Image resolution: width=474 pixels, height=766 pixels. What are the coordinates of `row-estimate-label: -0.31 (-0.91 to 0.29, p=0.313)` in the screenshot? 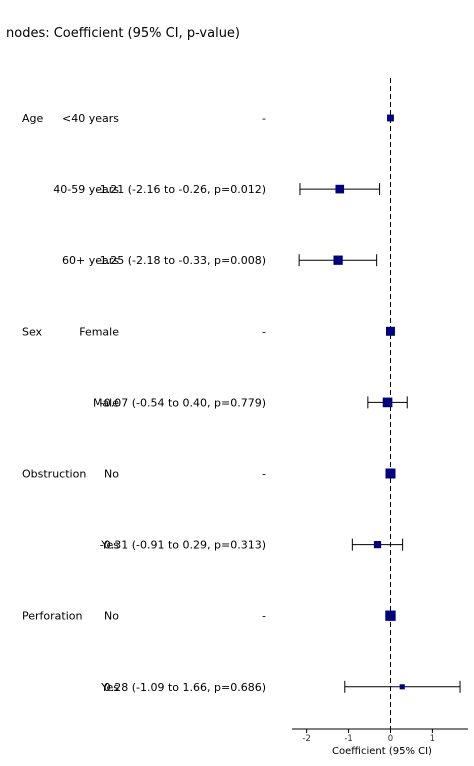 It's located at (183, 545).